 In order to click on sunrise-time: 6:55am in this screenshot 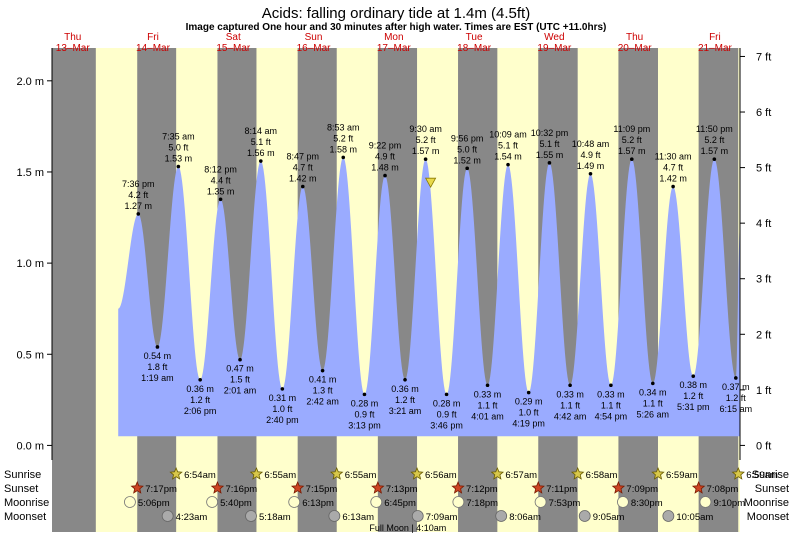, I will do `click(361, 475)`.